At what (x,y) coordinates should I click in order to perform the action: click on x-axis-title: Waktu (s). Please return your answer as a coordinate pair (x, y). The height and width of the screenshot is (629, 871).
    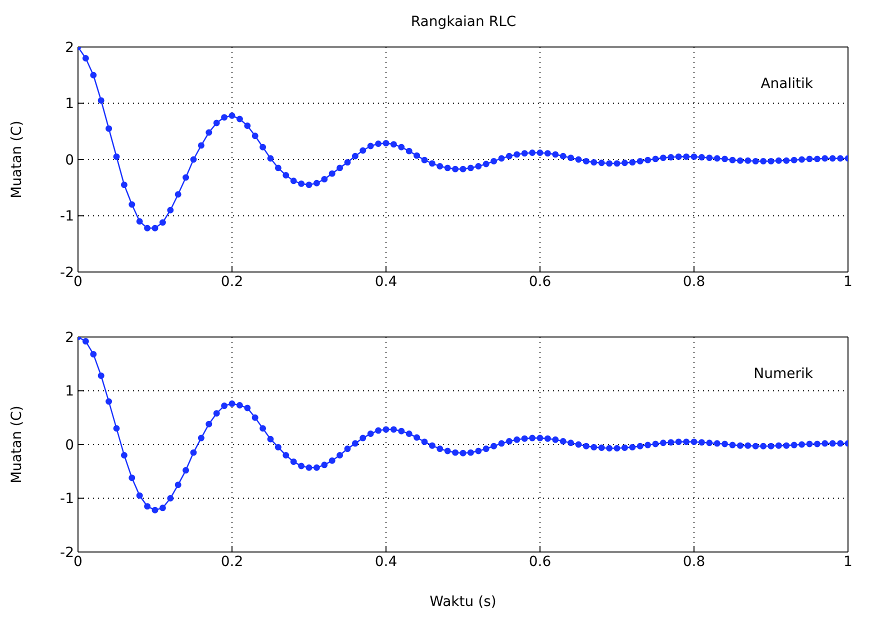
    Looking at the image, I should click on (463, 602).